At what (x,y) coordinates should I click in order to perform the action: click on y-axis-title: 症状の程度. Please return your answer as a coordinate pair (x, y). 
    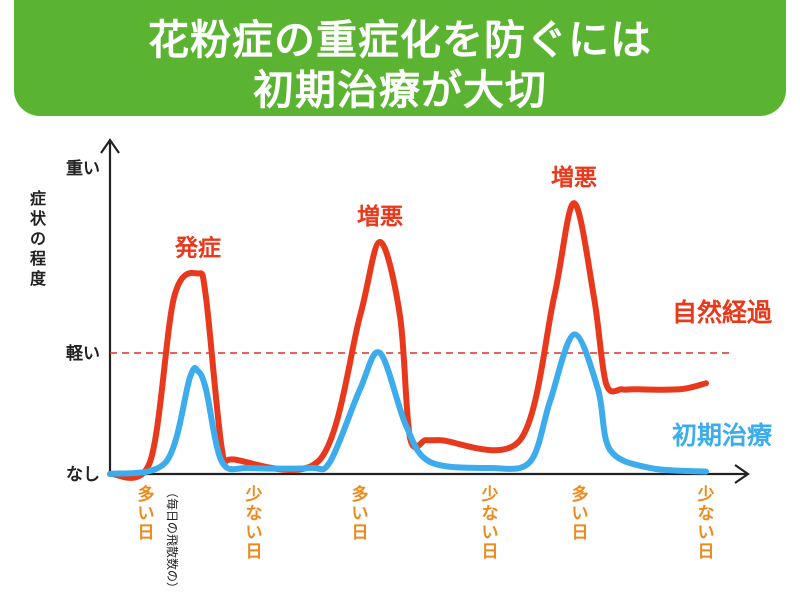
    Looking at the image, I should click on (38, 238).